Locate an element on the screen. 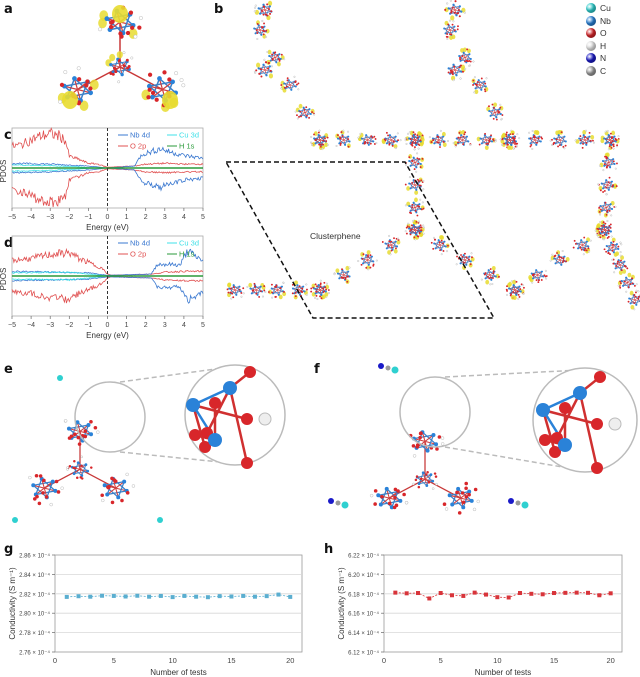  bond is located at coordinates (585, 245).